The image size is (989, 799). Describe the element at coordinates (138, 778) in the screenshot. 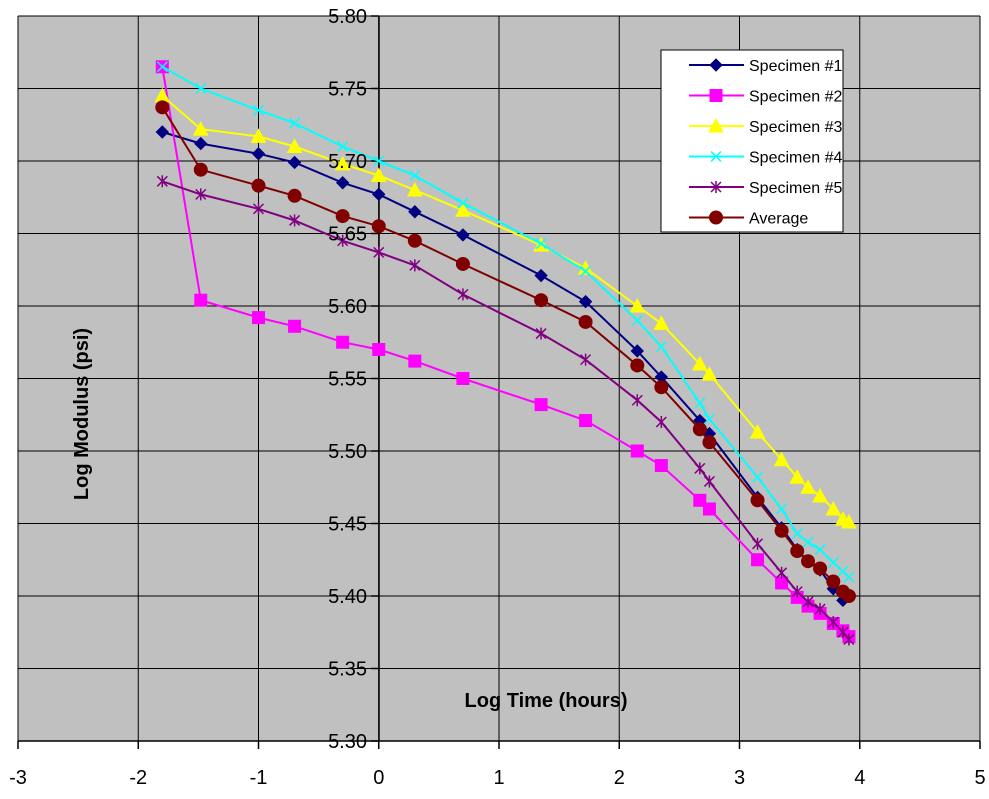

I see `x-tick-label: -2` at that location.